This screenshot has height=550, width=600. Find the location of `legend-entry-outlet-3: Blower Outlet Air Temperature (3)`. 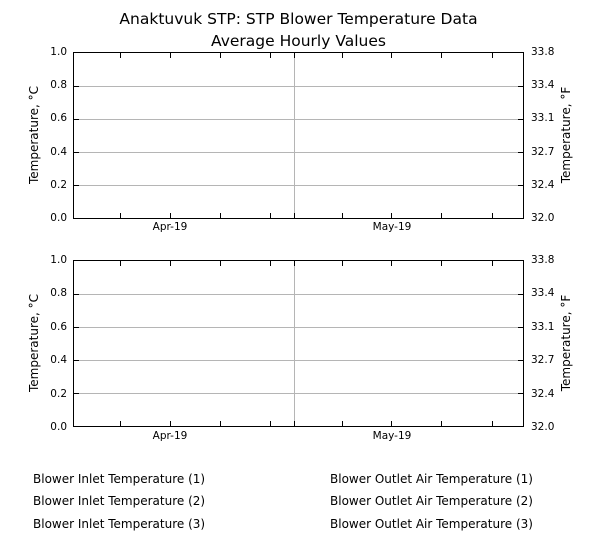

legend-entry-outlet-3: Blower Outlet Air Temperature (3) is located at coordinates (431, 524).